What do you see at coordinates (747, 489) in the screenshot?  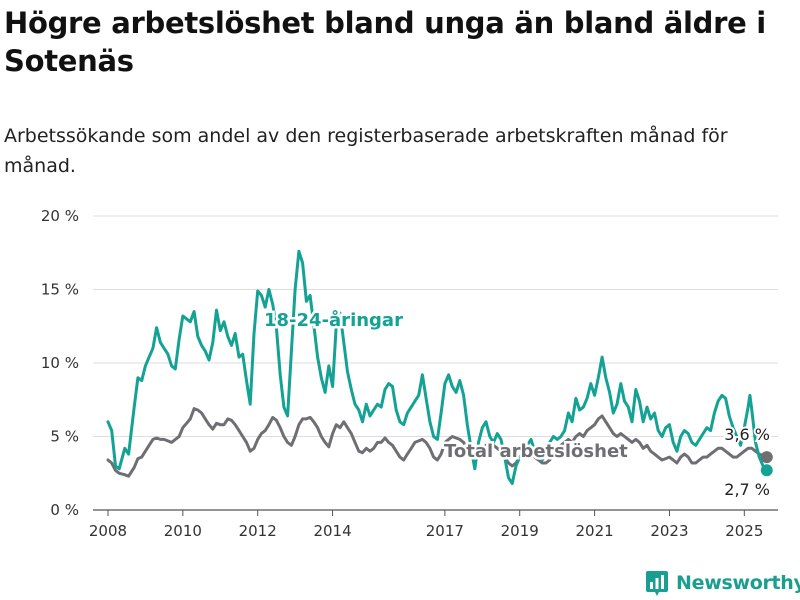 I see `end-value-label: 2,7 %` at bounding box center [747, 489].